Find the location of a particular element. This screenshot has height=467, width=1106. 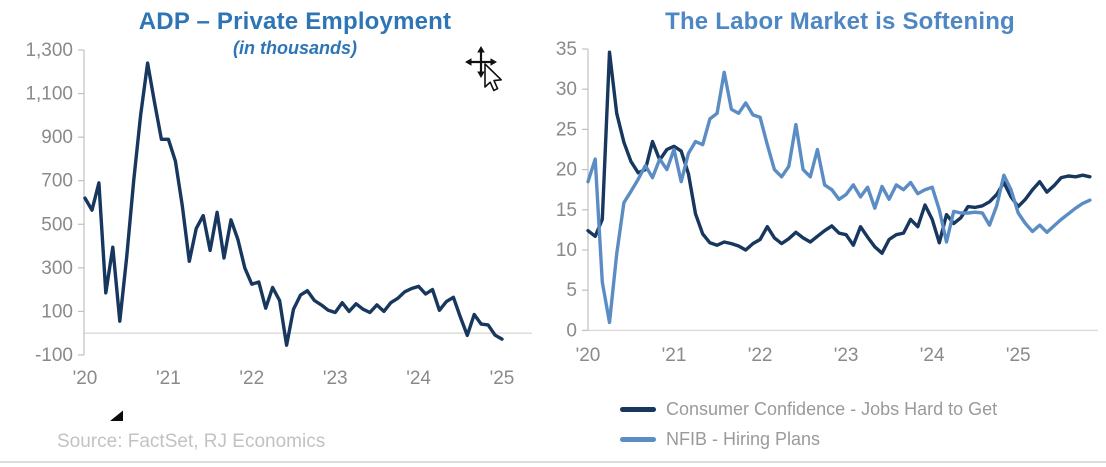

y-axis-label: 700 is located at coordinates (57, 181).